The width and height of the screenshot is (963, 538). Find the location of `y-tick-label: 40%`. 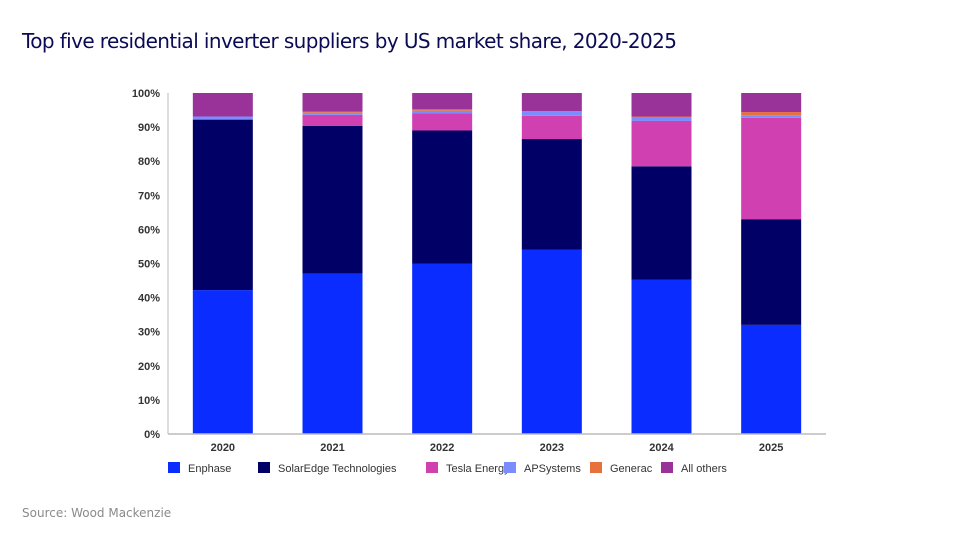

y-tick-label: 40% is located at coordinates (149, 299).